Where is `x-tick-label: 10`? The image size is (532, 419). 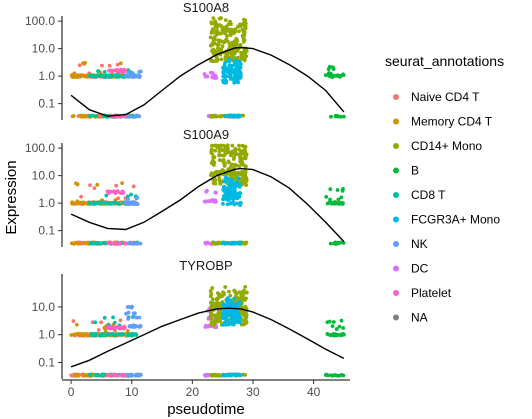
x-tick-label: 10 is located at coordinates (132, 392).